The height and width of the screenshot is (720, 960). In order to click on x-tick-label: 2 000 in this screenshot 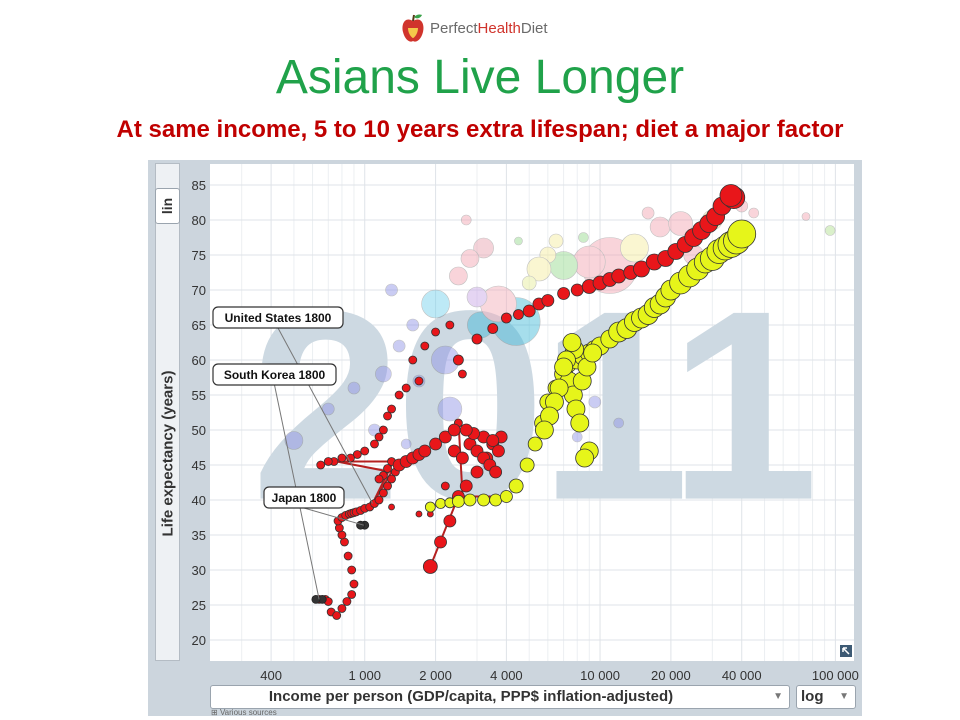, I will do `click(435, 675)`.